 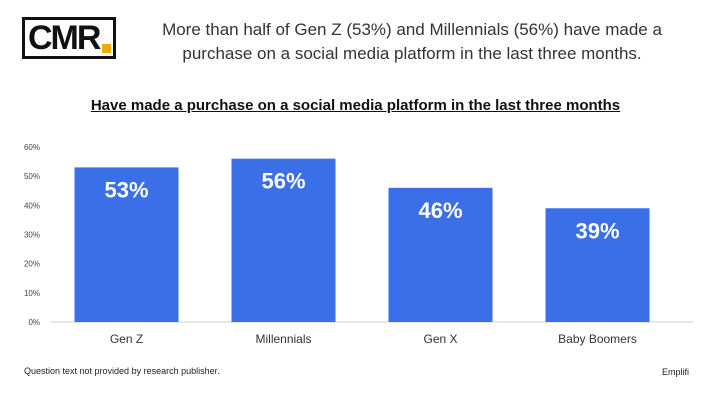 I want to click on y-tick-label: 20%, so click(x=32, y=264).